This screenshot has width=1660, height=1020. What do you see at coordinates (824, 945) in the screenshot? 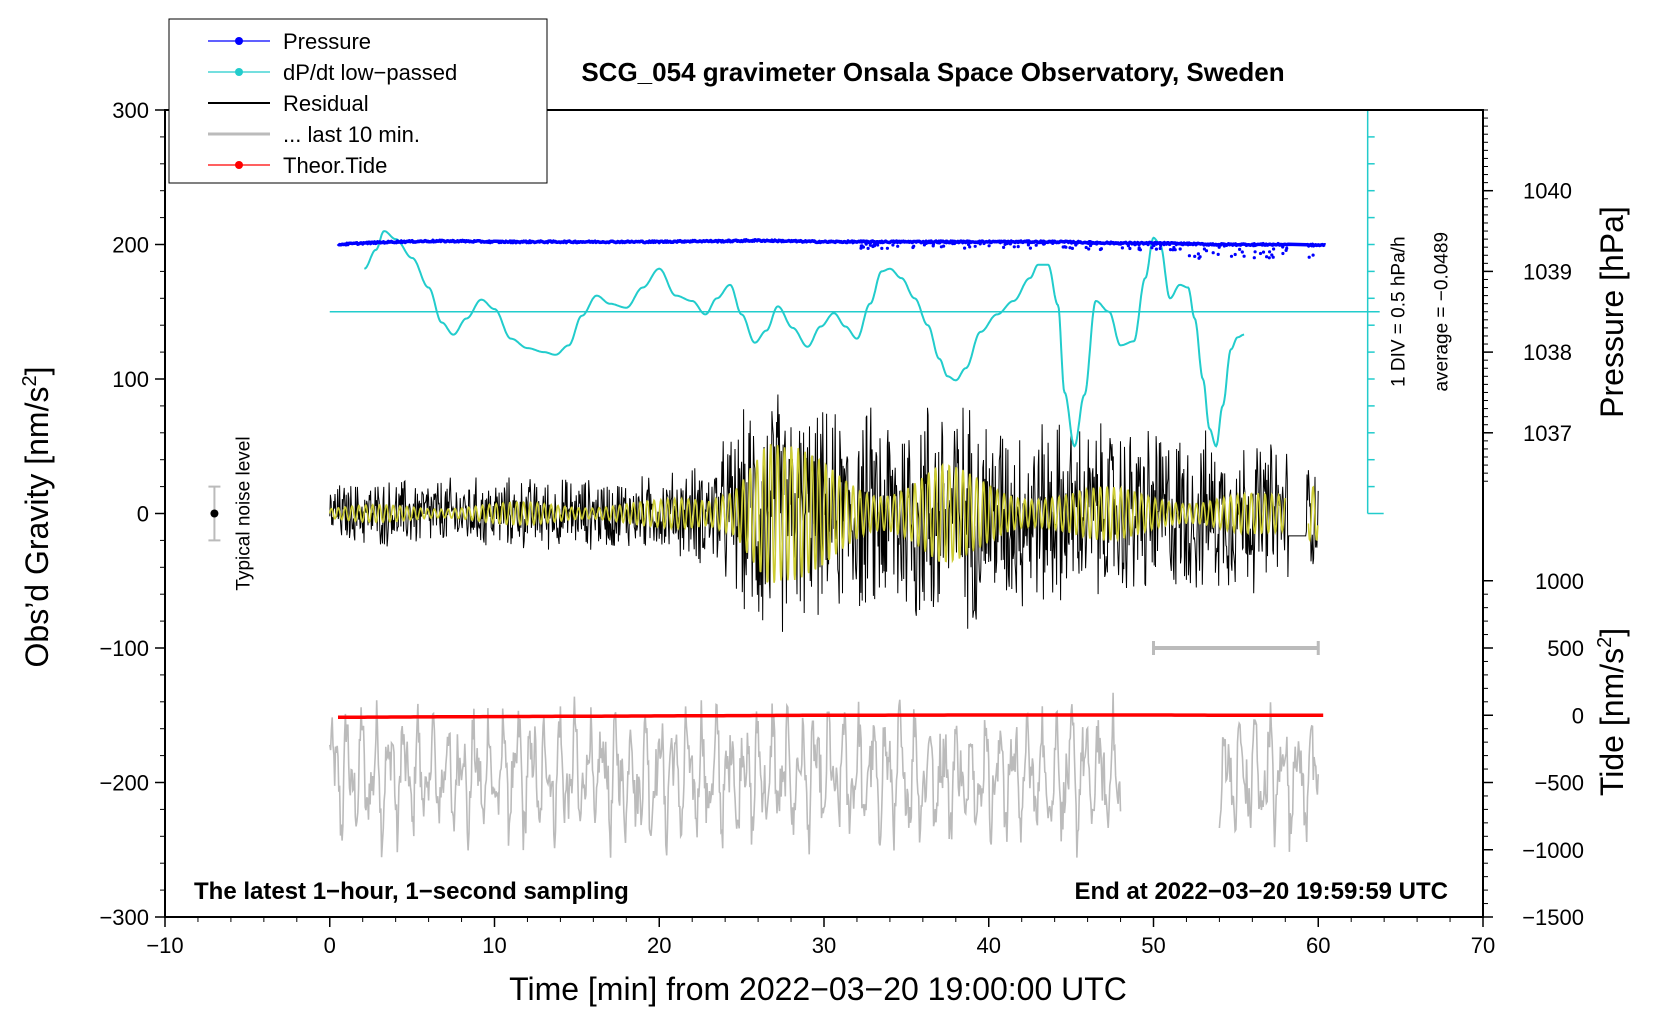
I see `x-tick-label: 30` at bounding box center [824, 945].